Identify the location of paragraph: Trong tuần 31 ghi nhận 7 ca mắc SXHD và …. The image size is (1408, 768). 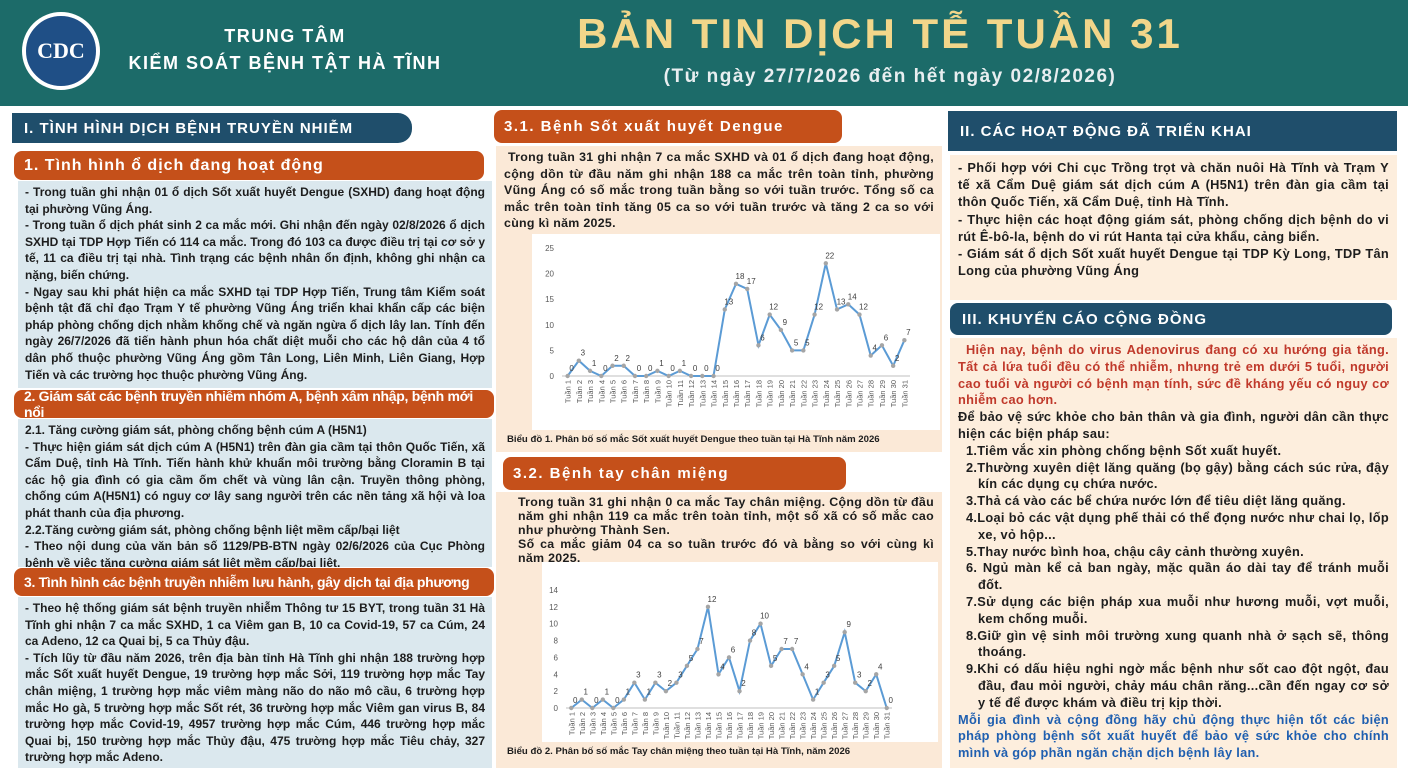
(719, 190).